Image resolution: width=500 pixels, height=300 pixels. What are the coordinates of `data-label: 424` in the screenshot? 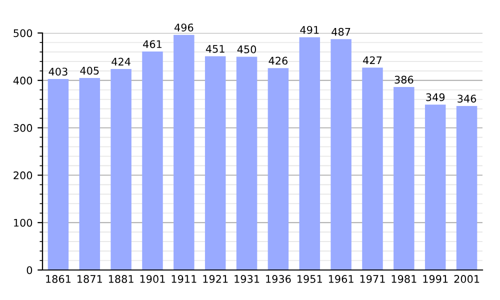 It's located at (121, 62).